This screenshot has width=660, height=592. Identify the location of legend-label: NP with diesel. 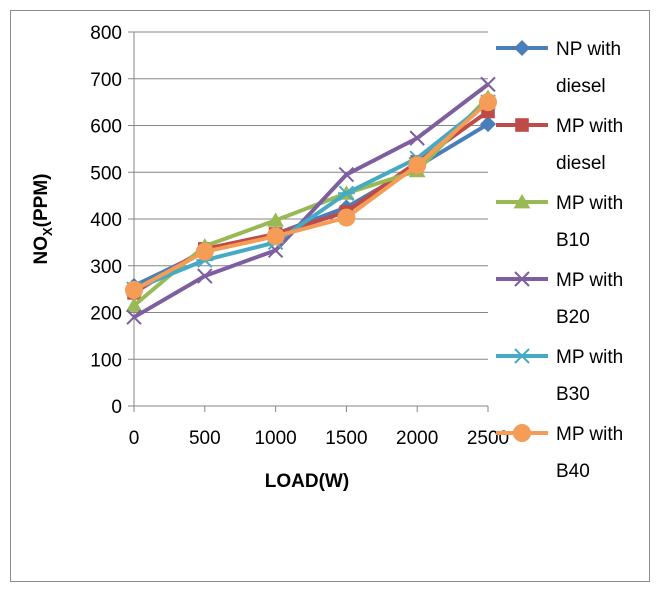
(588, 68).